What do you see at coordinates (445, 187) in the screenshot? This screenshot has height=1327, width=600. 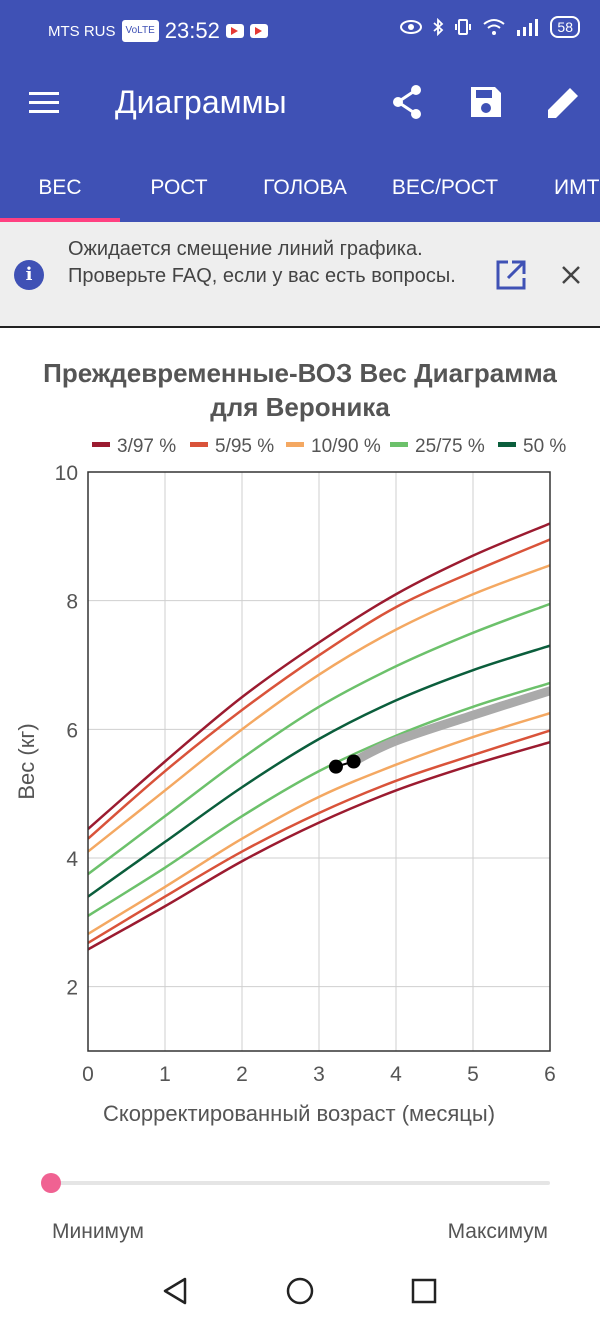 I see `tab-weight-height: ВЕС/РОСТ` at bounding box center [445, 187].